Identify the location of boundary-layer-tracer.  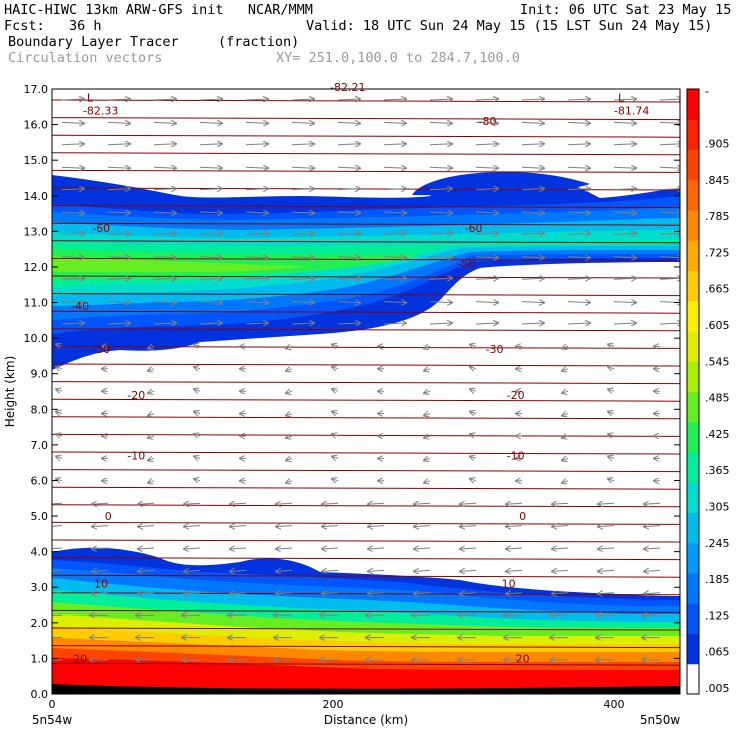
(366, 676).